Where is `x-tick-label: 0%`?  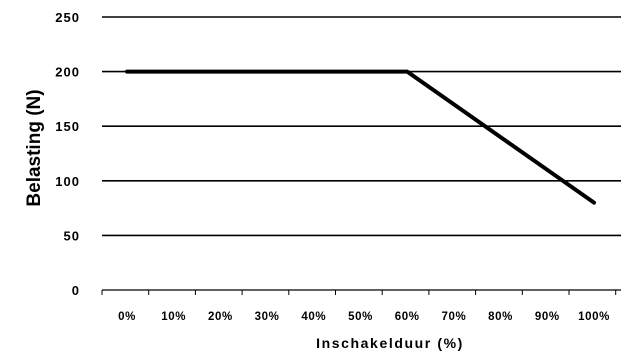
x-tick-label: 0% is located at coordinates (127, 317).